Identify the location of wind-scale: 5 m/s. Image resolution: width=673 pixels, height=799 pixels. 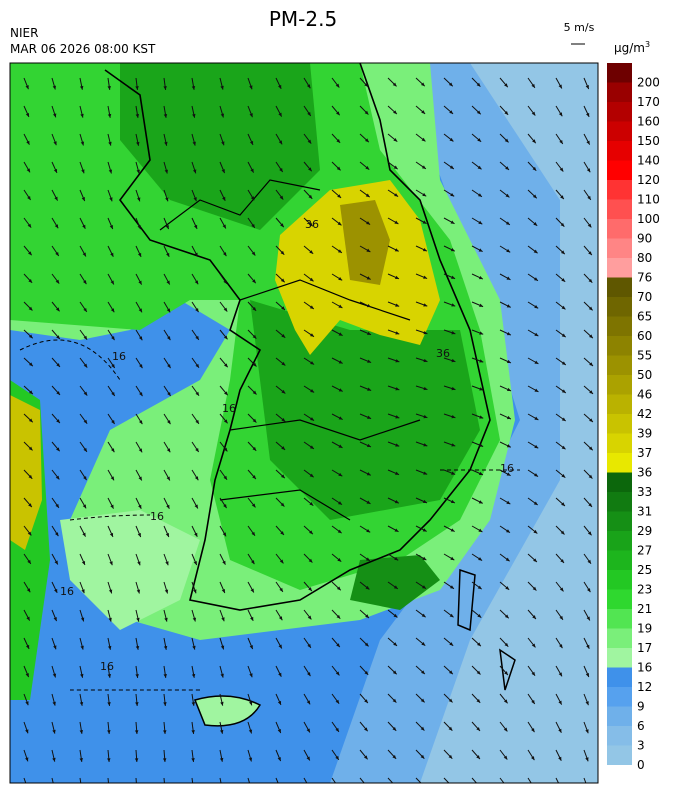
(579, 27).